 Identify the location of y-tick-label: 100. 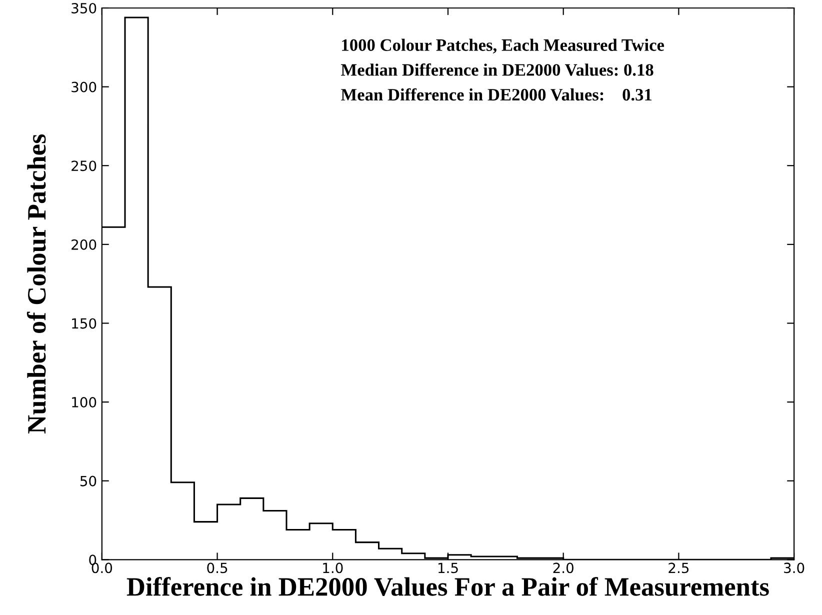
(84, 402).